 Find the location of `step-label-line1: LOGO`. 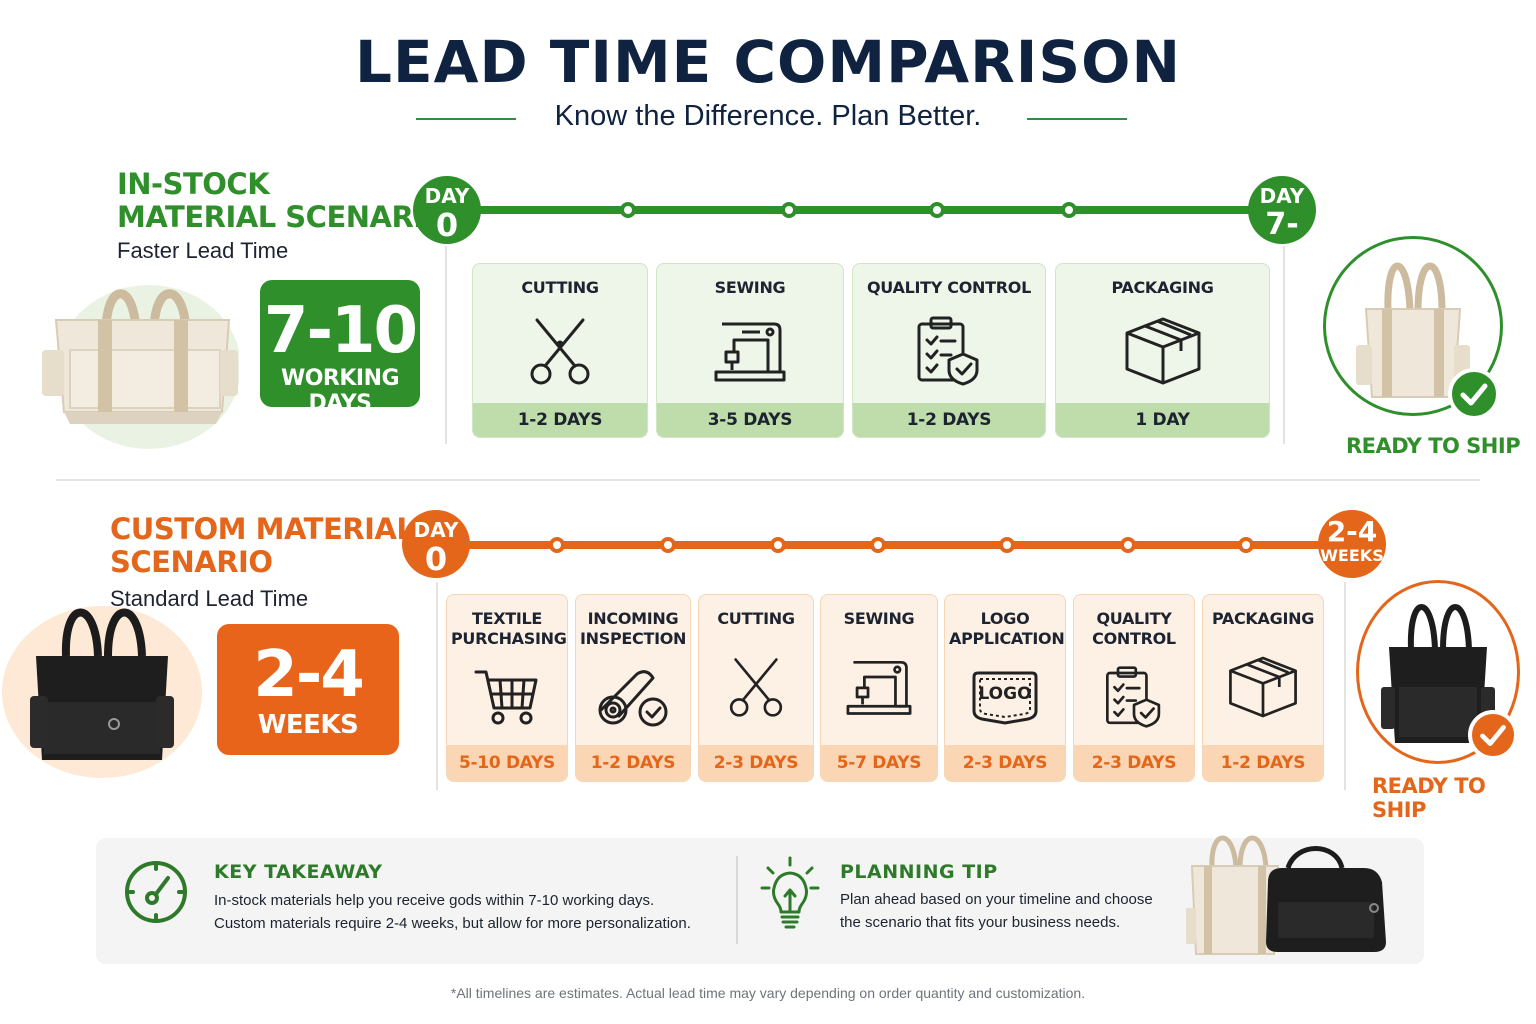

step-label-line1: LOGO is located at coordinates (1005, 618).